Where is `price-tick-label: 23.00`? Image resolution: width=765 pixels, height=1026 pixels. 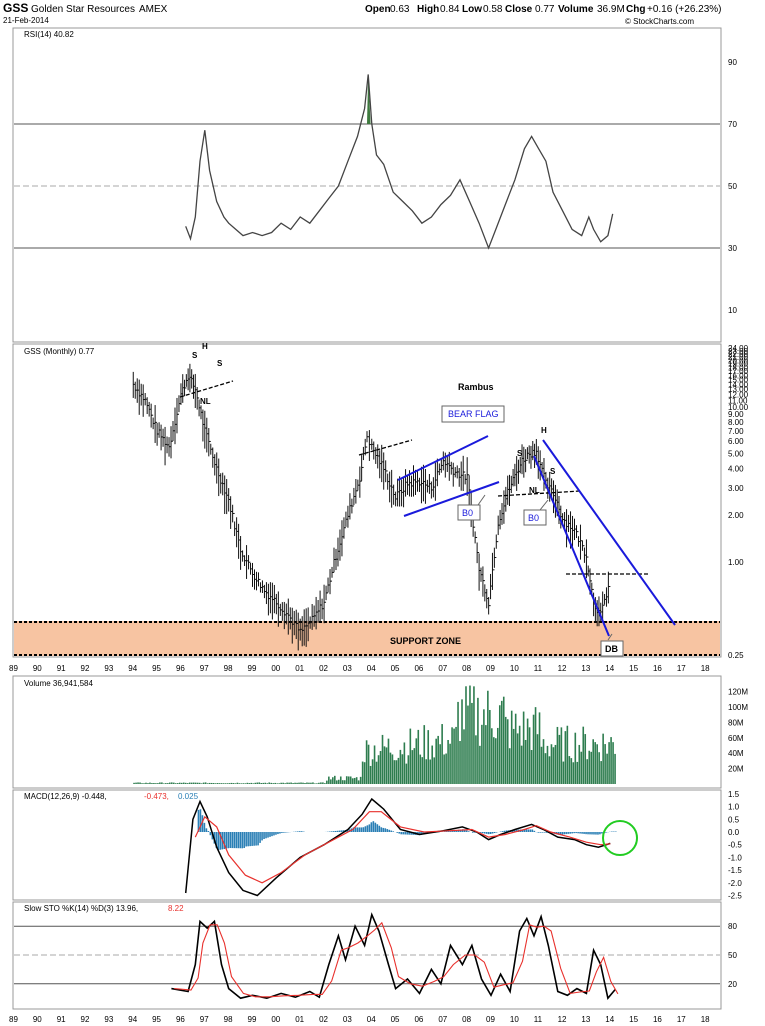
price-tick-label: 23.00 is located at coordinates (738, 351).